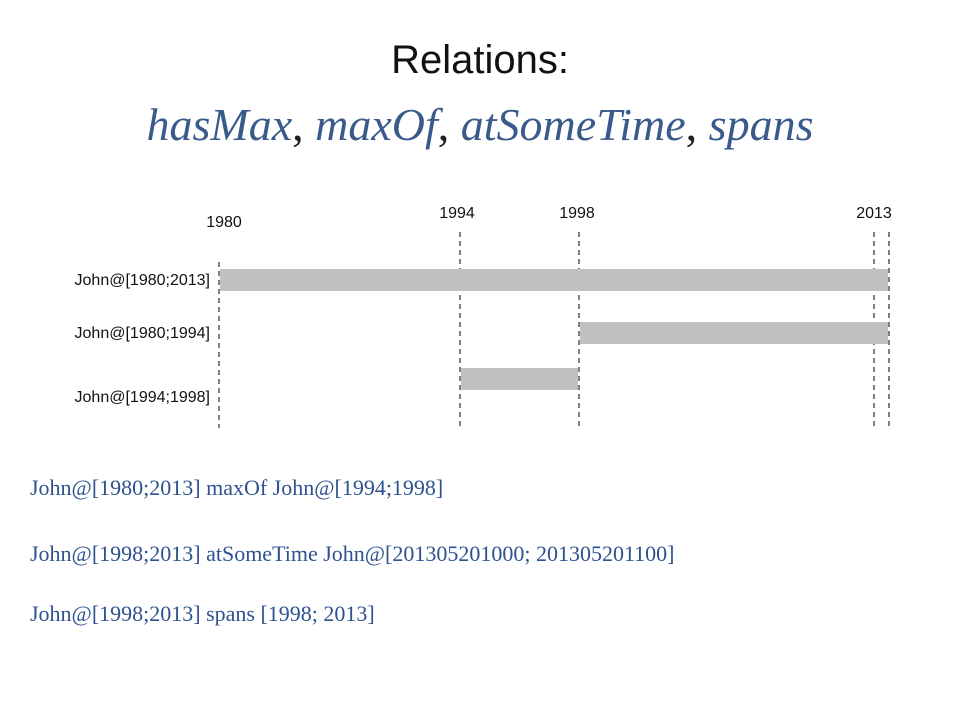 The width and height of the screenshot is (960, 720). I want to click on tick-label-1998: 1998, so click(577, 213).